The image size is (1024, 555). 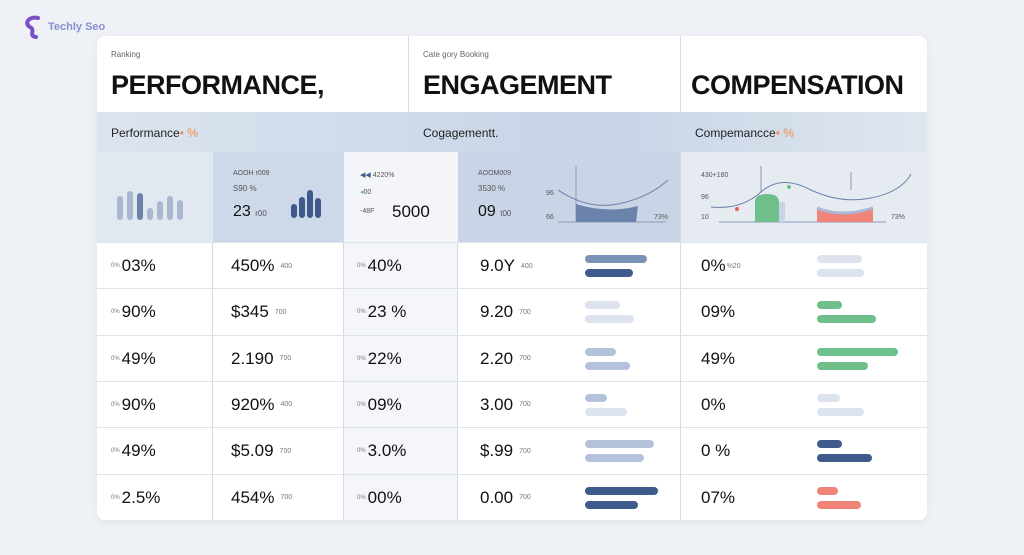 What do you see at coordinates (512, 358) in the screenshot?
I see `table-row: 0% 49% 2.190 700 0% 22% 2.20 700 49%` at bounding box center [512, 358].